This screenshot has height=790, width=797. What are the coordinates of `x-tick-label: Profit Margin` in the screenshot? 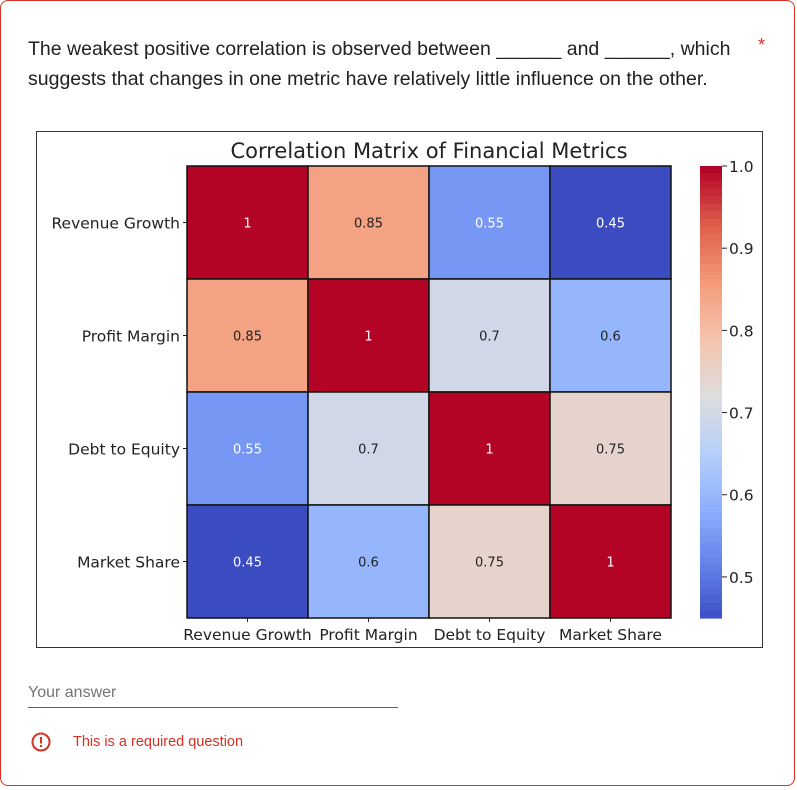 It's located at (368, 635).